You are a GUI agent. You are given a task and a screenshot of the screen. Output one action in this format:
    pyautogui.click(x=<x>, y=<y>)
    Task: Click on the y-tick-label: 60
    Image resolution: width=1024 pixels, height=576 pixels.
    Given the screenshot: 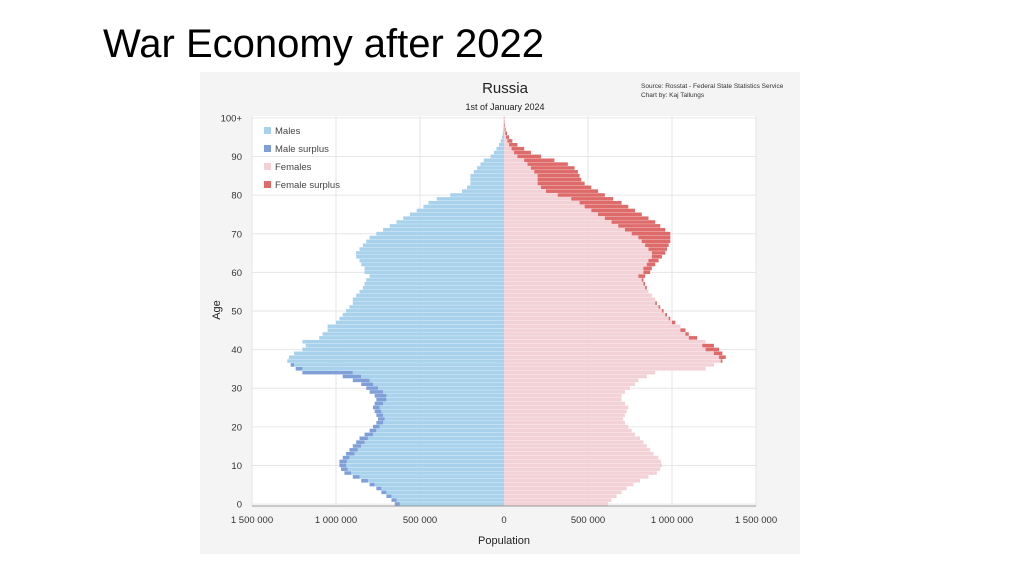 What is the action you would take?
    pyautogui.click(x=236, y=273)
    